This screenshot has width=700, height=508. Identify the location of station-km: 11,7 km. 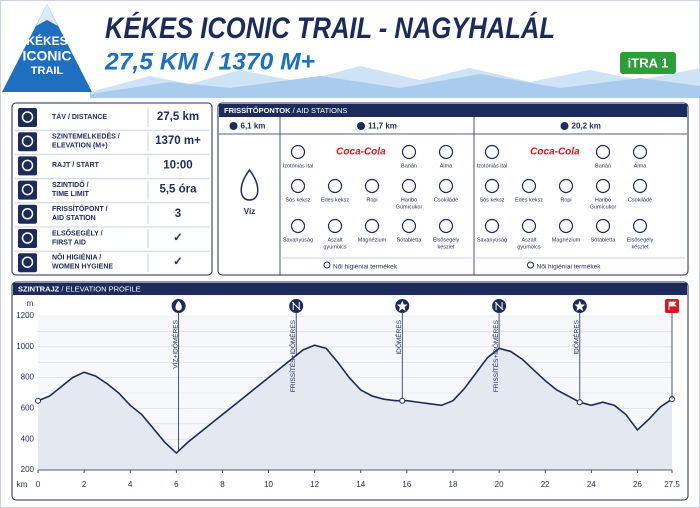
(382, 126).